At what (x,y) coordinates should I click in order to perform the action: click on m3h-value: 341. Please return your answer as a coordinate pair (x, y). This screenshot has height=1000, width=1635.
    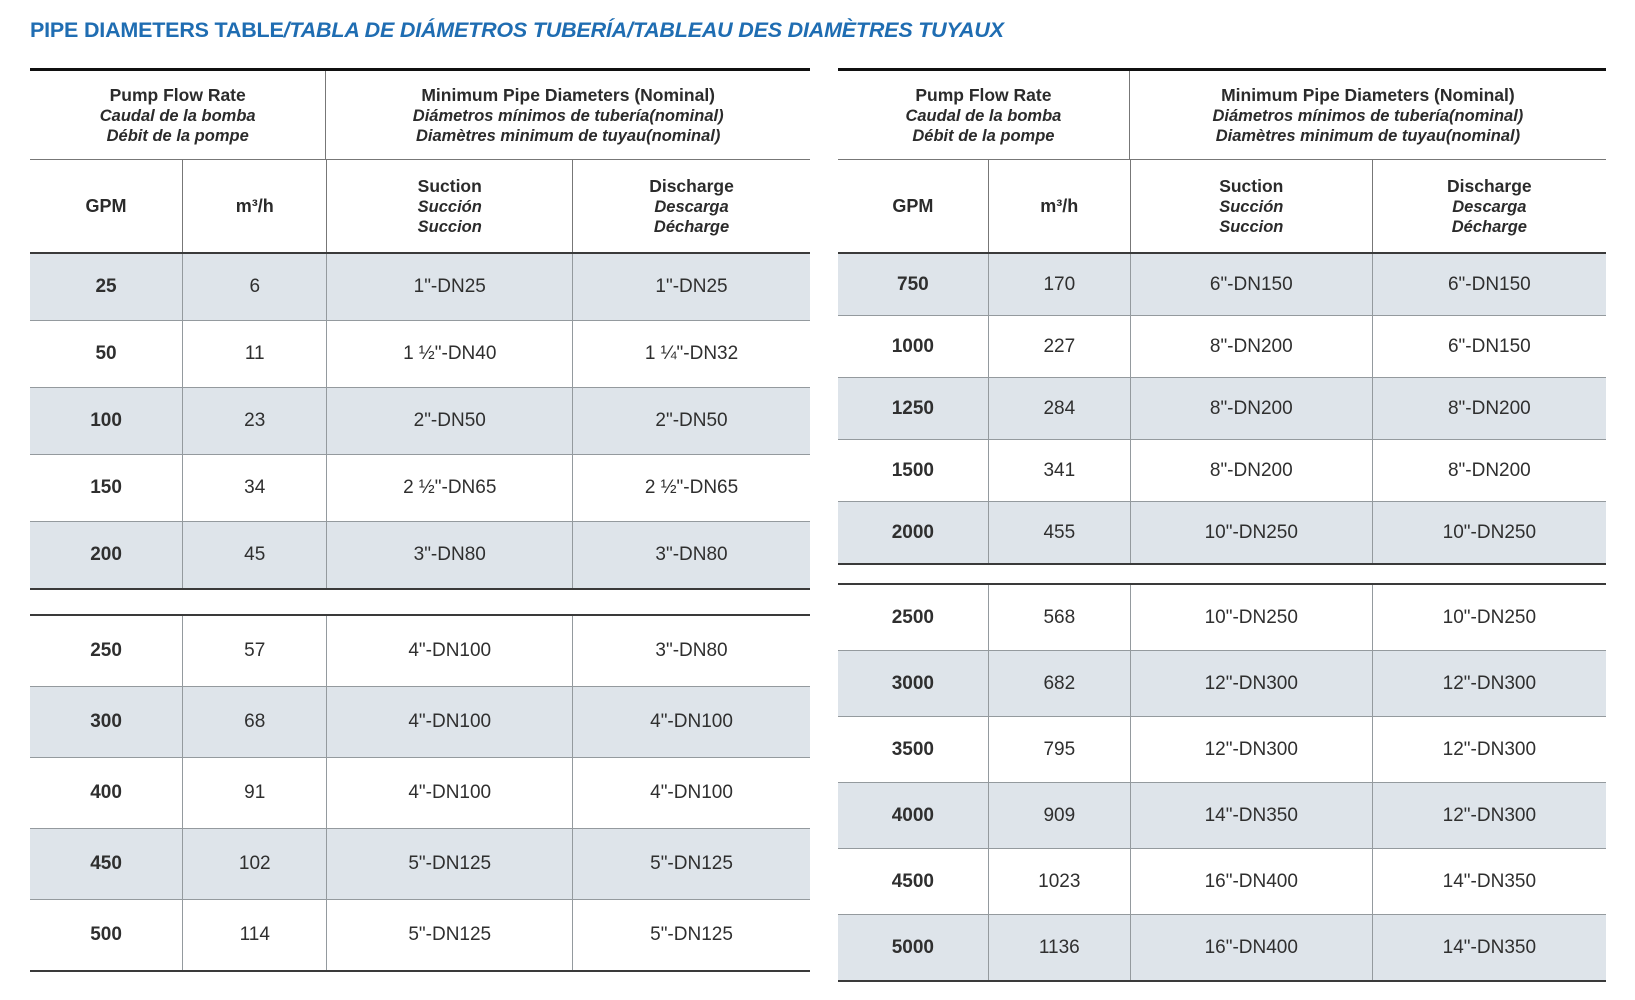
    Looking at the image, I should click on (1058, 470).